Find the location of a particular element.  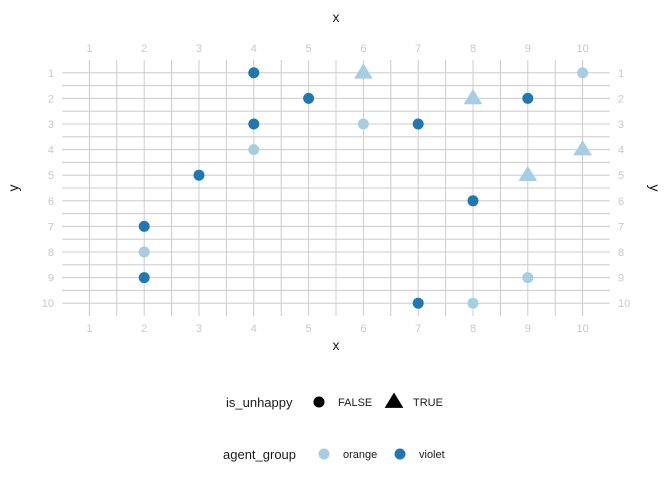

legend-color: agent_group orange violet is located at coordinates (334, 454).